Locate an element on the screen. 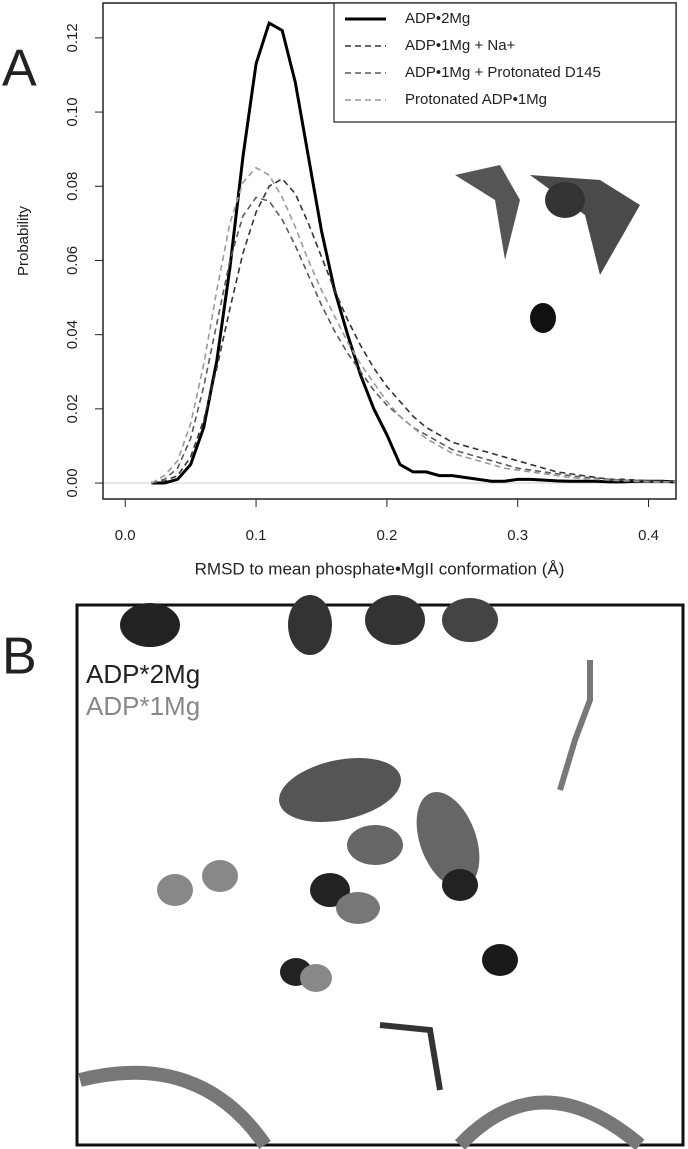 The height and width of the screenshot is (1149, 688). structure-label: ADP*2Mg is located at coordinates (143, 674).